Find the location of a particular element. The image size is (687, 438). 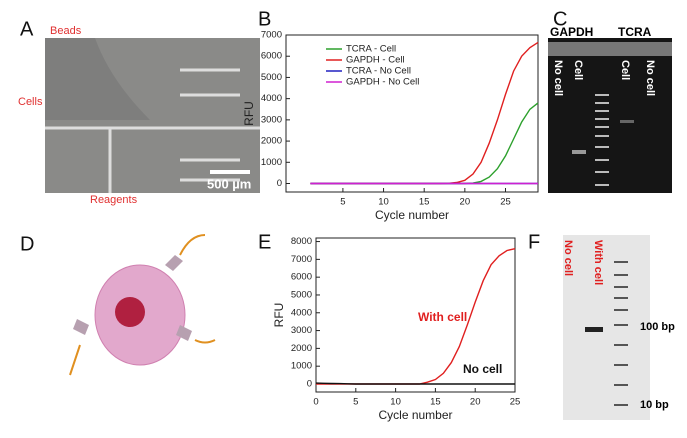

oligo is located at coordinates (142, 305).